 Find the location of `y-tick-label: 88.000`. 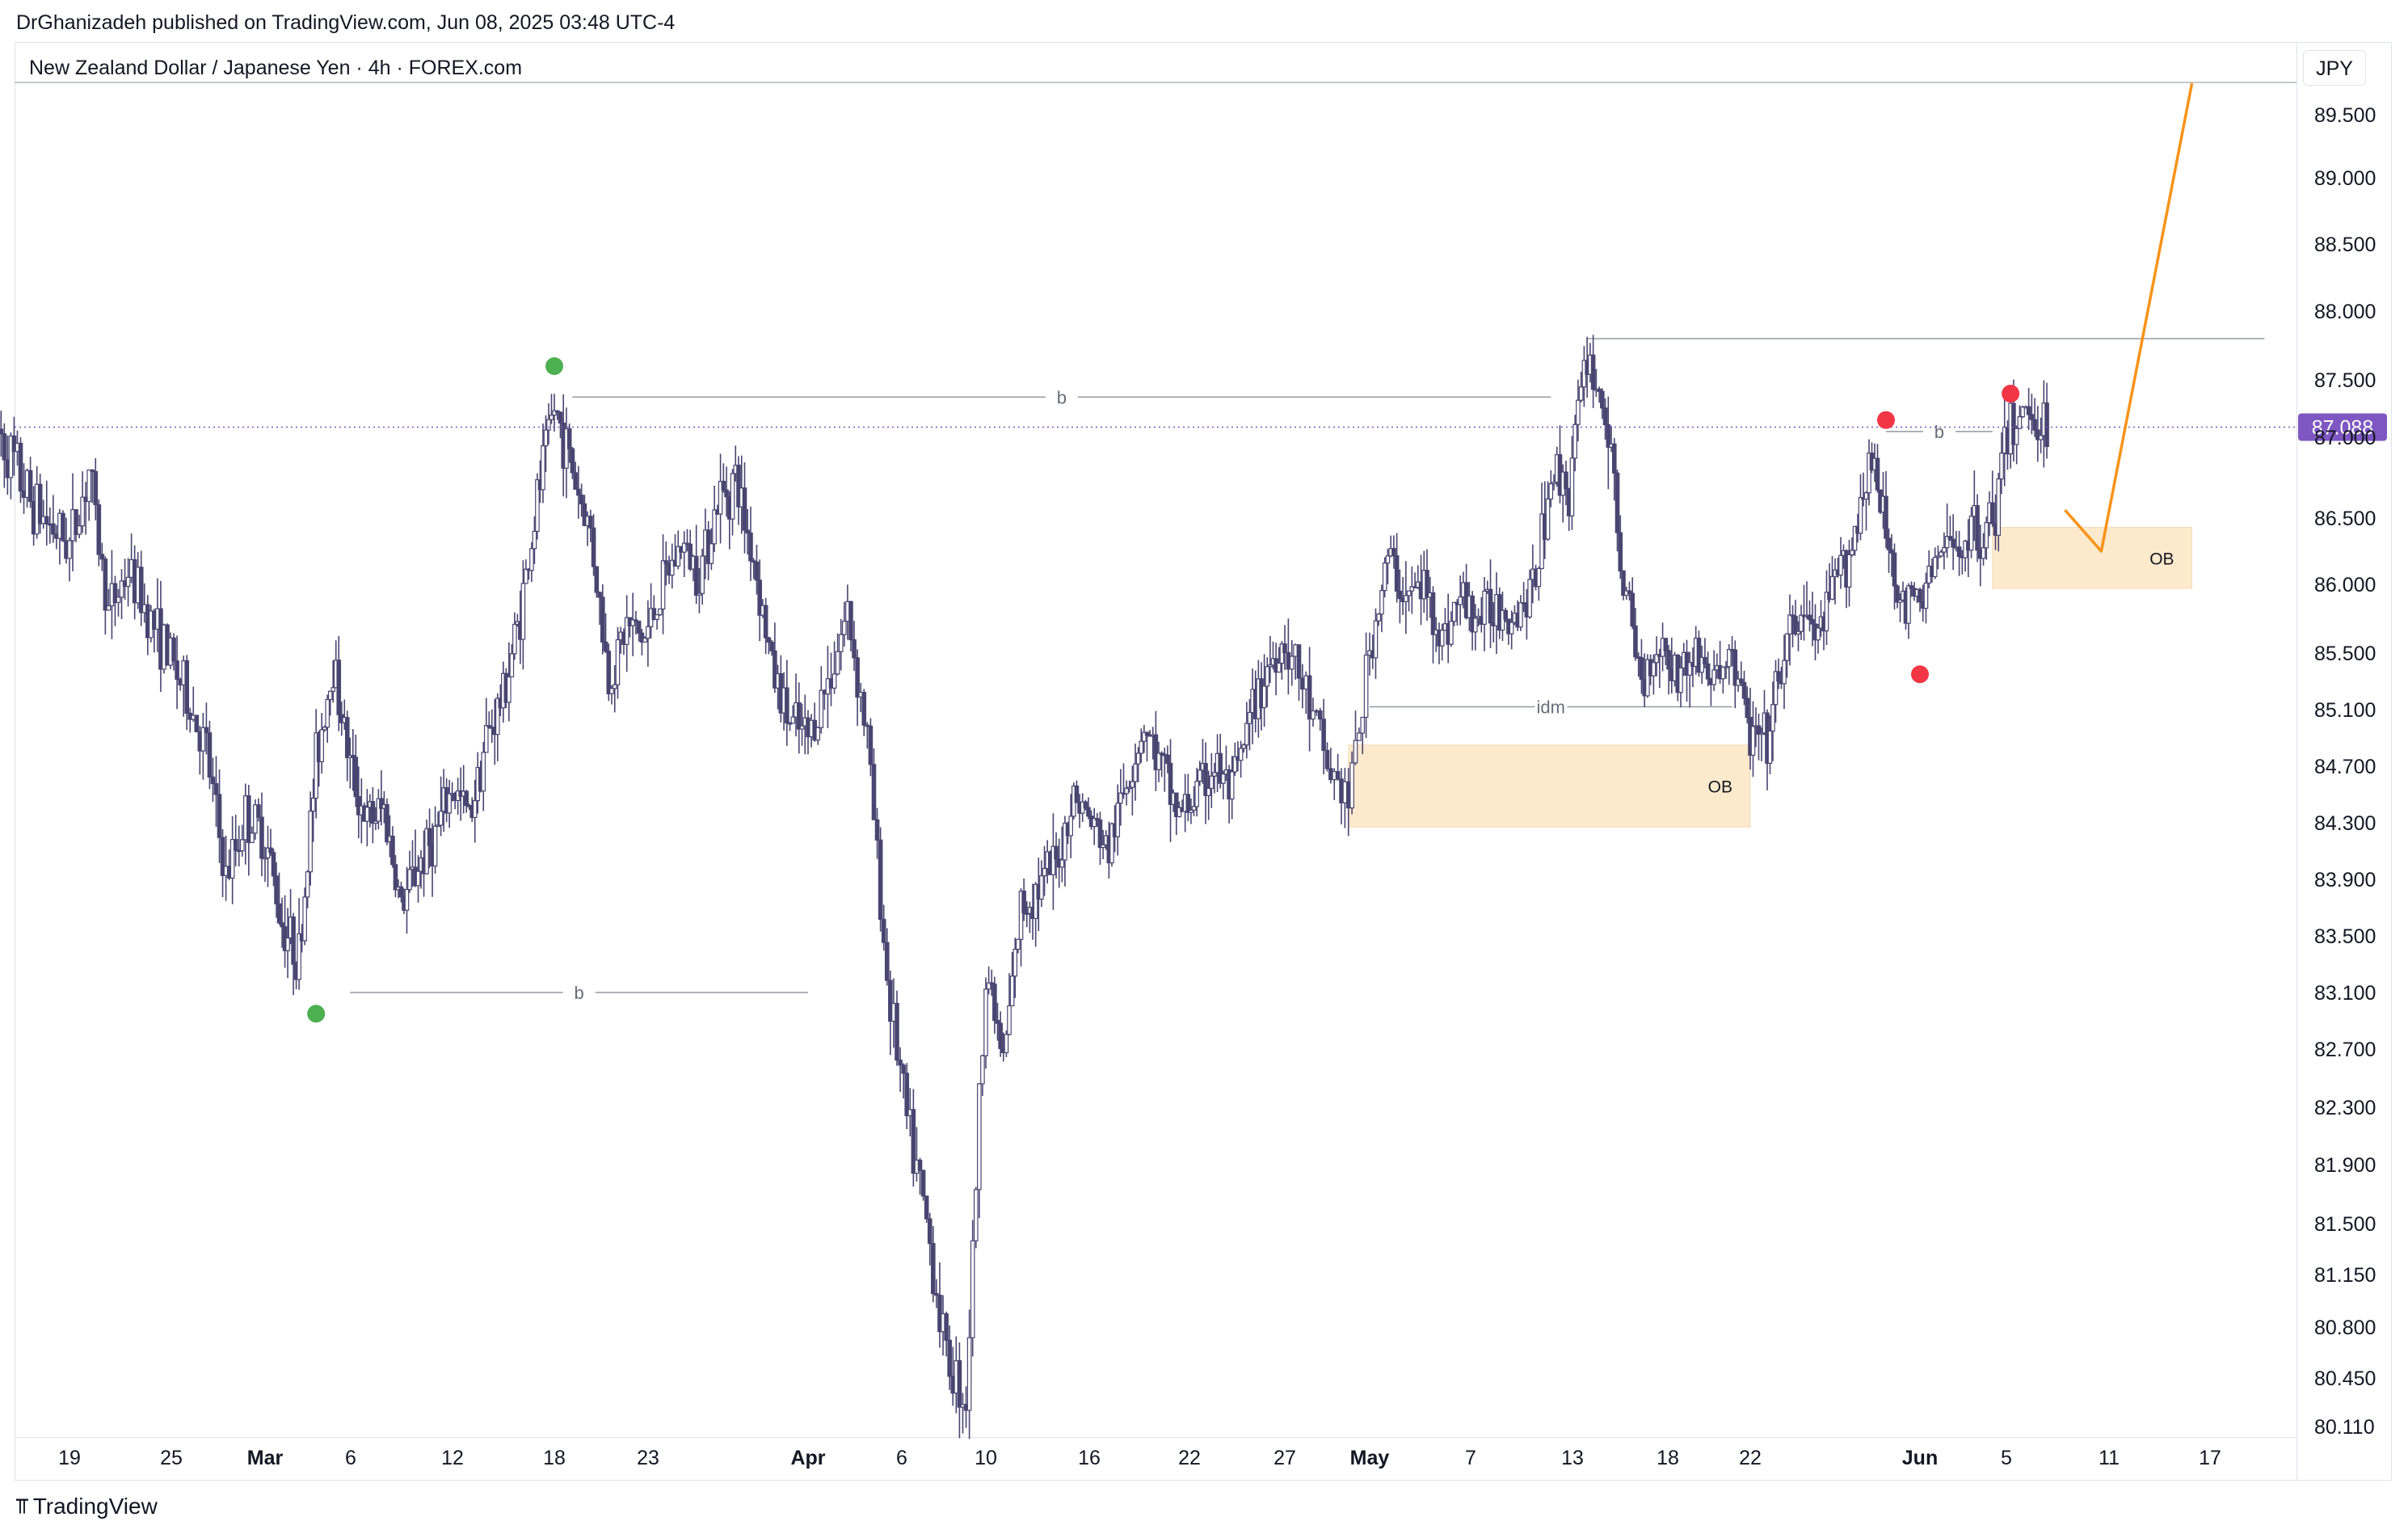

y-tick-label: 88.000 is located at coordinates (2345, 312).